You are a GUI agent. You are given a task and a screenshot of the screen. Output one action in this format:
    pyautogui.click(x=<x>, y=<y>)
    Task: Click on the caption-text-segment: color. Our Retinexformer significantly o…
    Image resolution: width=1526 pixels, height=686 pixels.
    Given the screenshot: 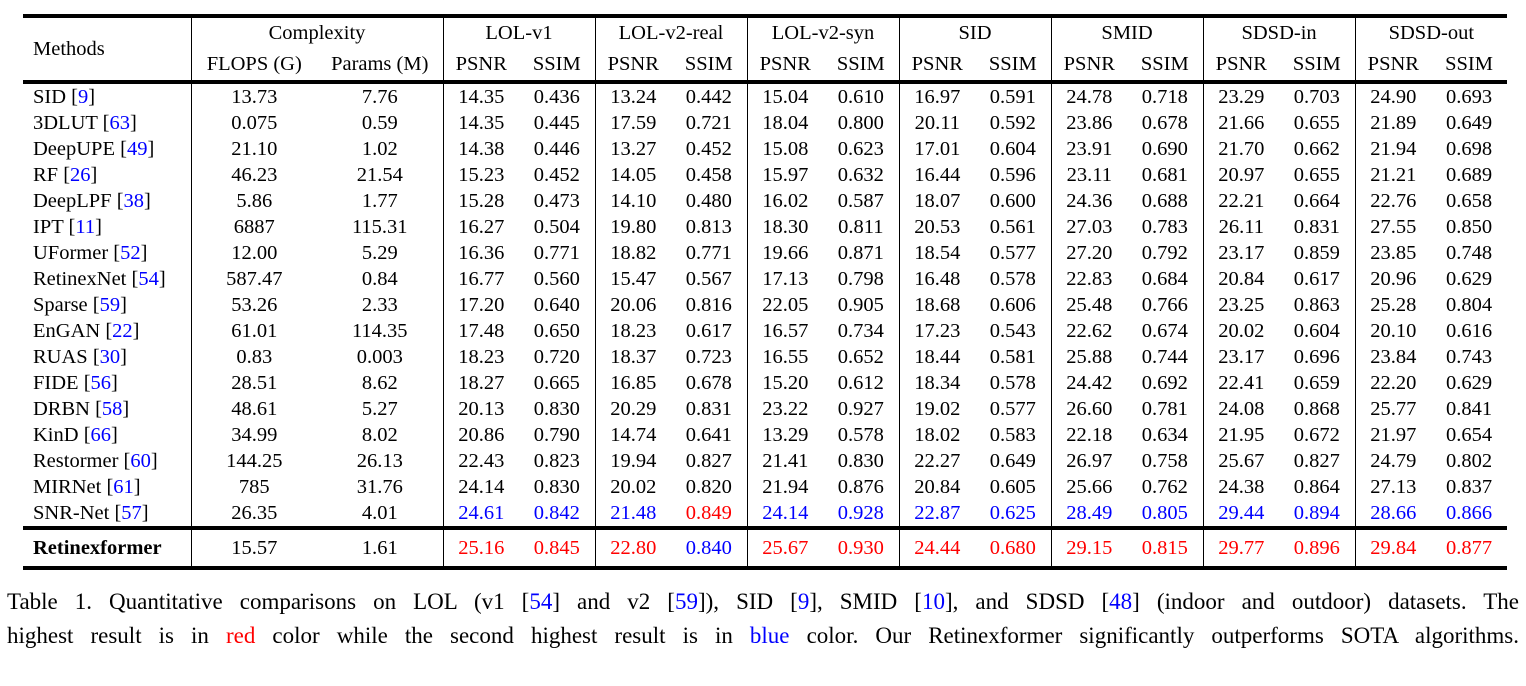 What is the action you would take?
    pyautogui.click(x=1154, y=635)
    